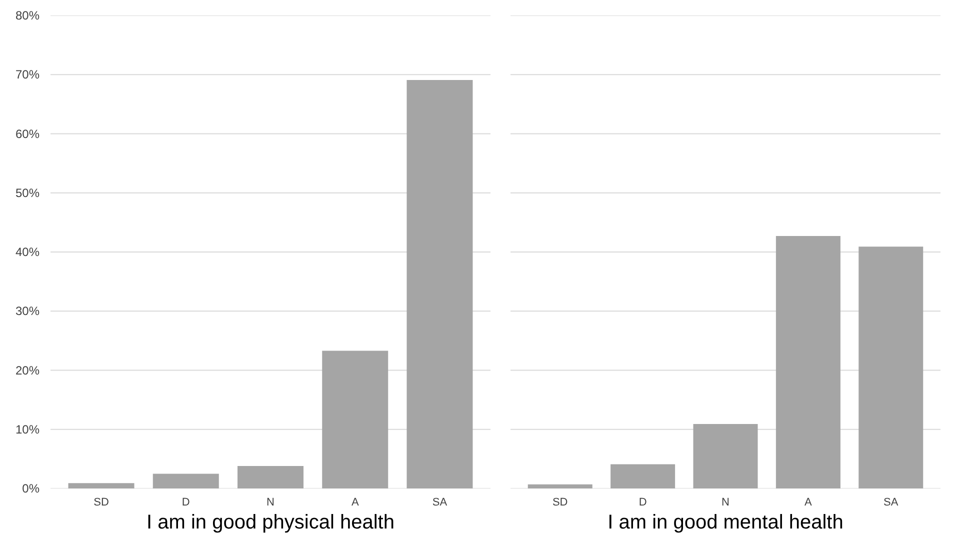 The width and height of the screenshot is (955, 541). Describe the element at coordinates (270, 523) in the screenshot. I see `x-axis-title: I am in good physical health` at that location.